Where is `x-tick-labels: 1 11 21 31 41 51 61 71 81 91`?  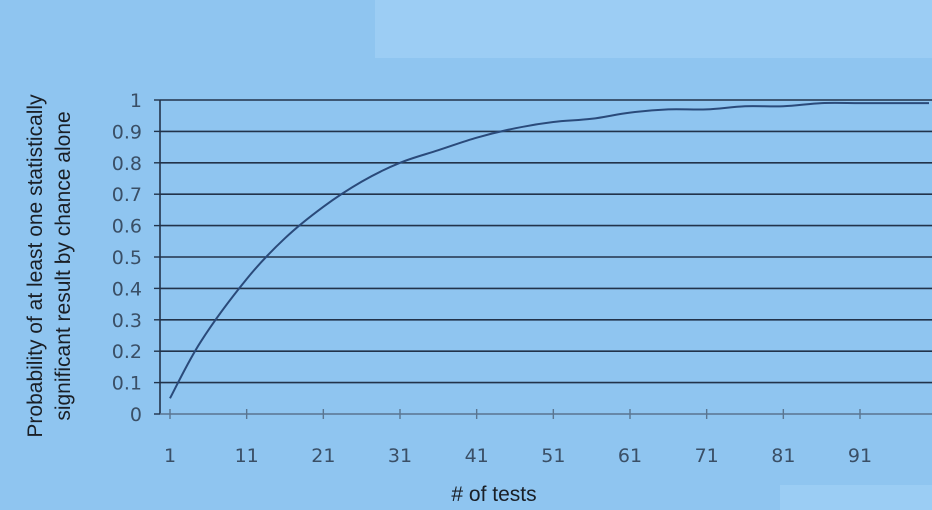 x-tick-labels: 1 11 21 31 41 51 61 71 81 91 is located at coordinates (518, 456).